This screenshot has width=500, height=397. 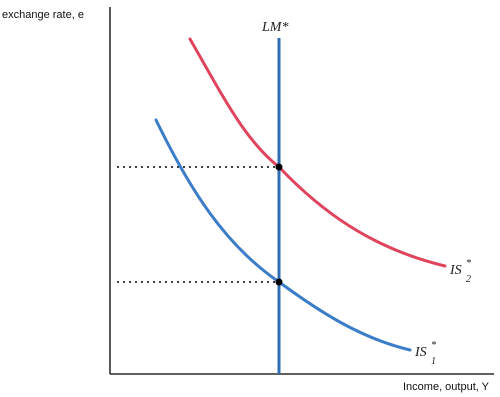 I want to click on lm-label: LM*, so click(x=274, y=27).